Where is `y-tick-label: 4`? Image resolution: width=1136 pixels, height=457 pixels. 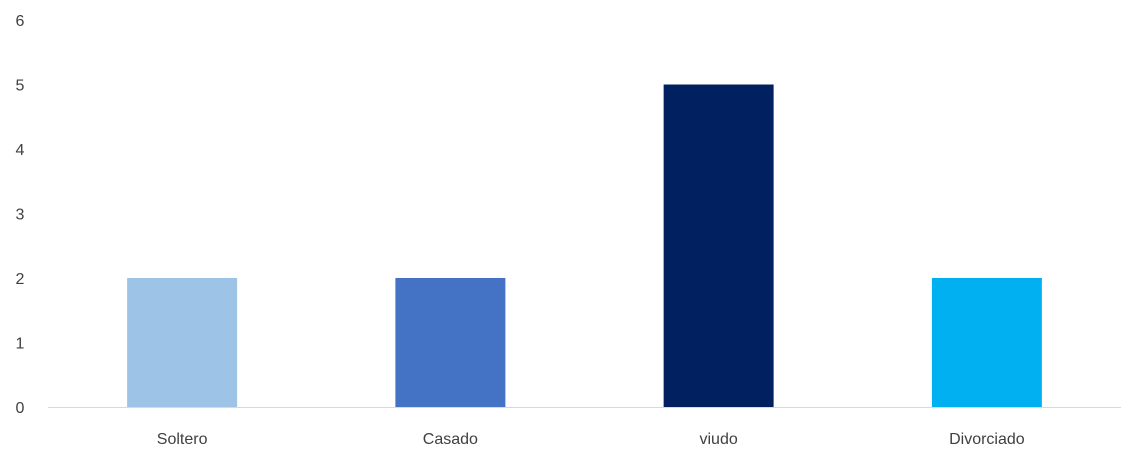 y-tick-label: 4 is located at coordinates (20, 150).